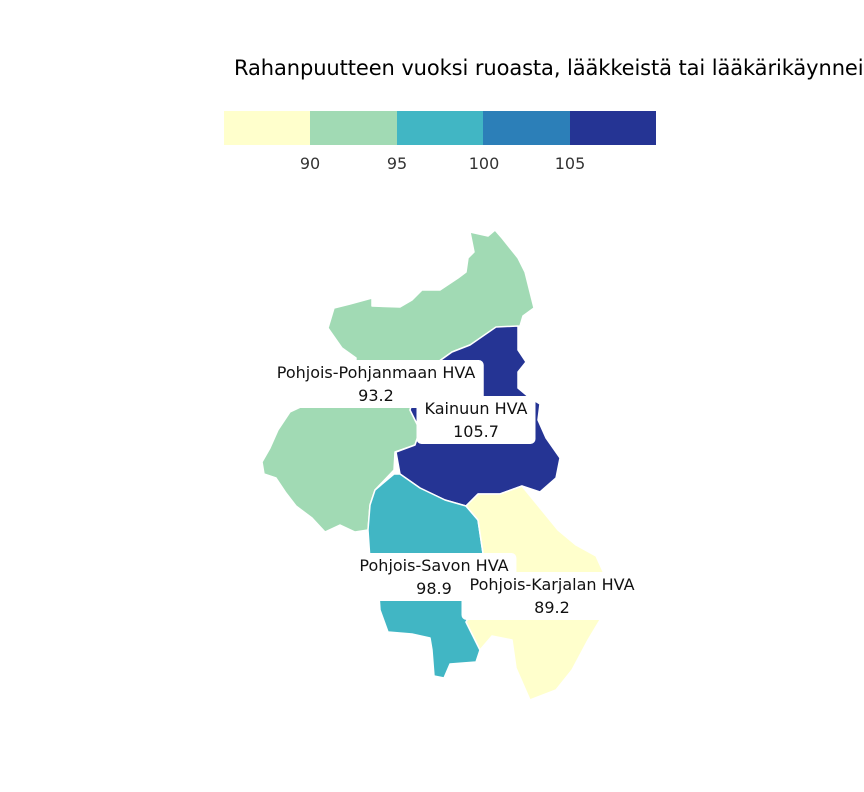 The image size is (864, 792). Describe the element at coordinates (476, 408) in the screenshot. I see `region-name: Kainuun HVA` at that location.